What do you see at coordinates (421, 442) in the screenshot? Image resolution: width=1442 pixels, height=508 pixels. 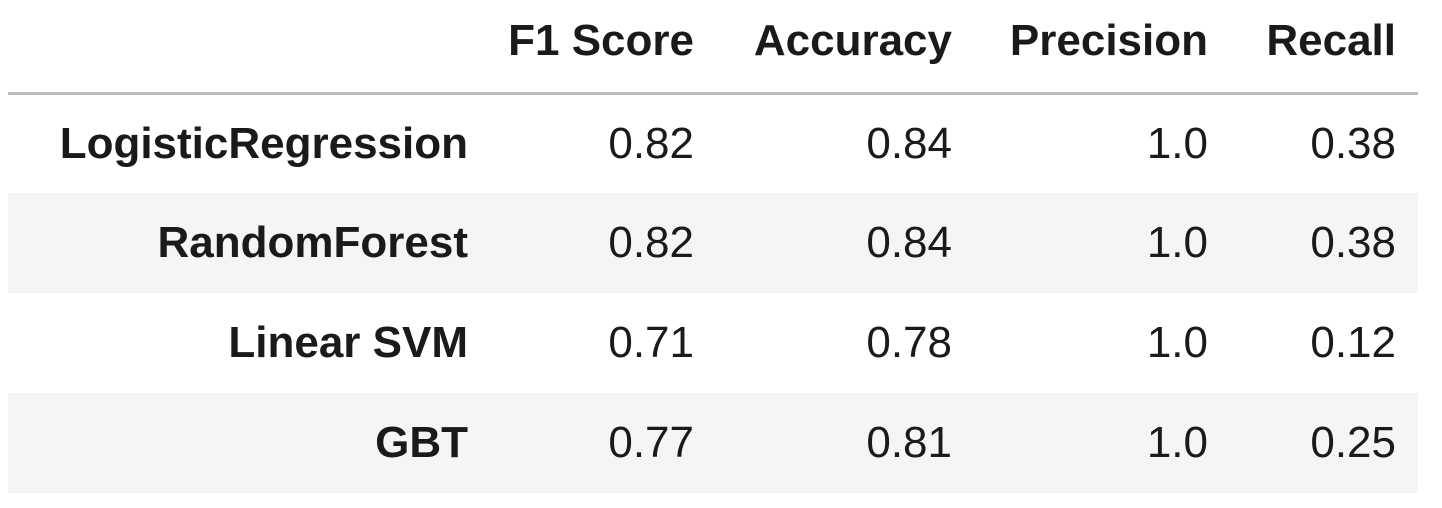 I see `row-label: GBT` at bounding box center [421, 442].